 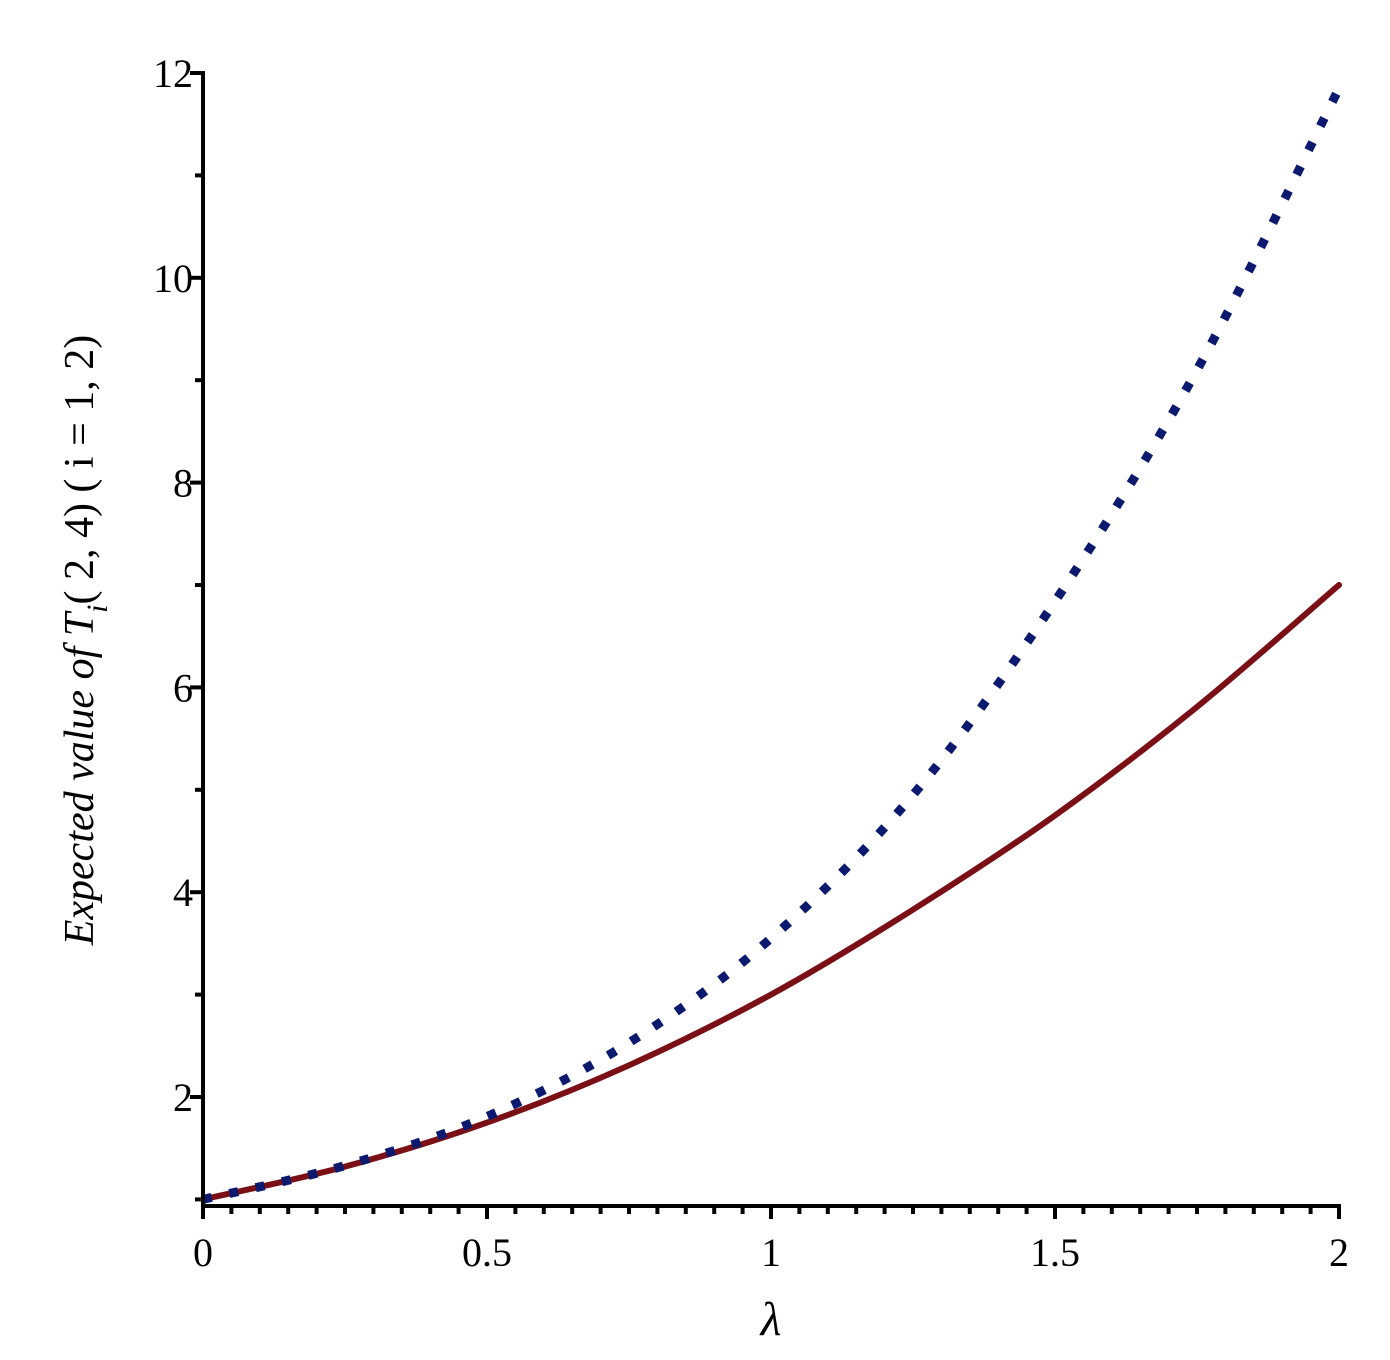 I want to click on x-tick-label: 1, so click(x=771, y=1252).